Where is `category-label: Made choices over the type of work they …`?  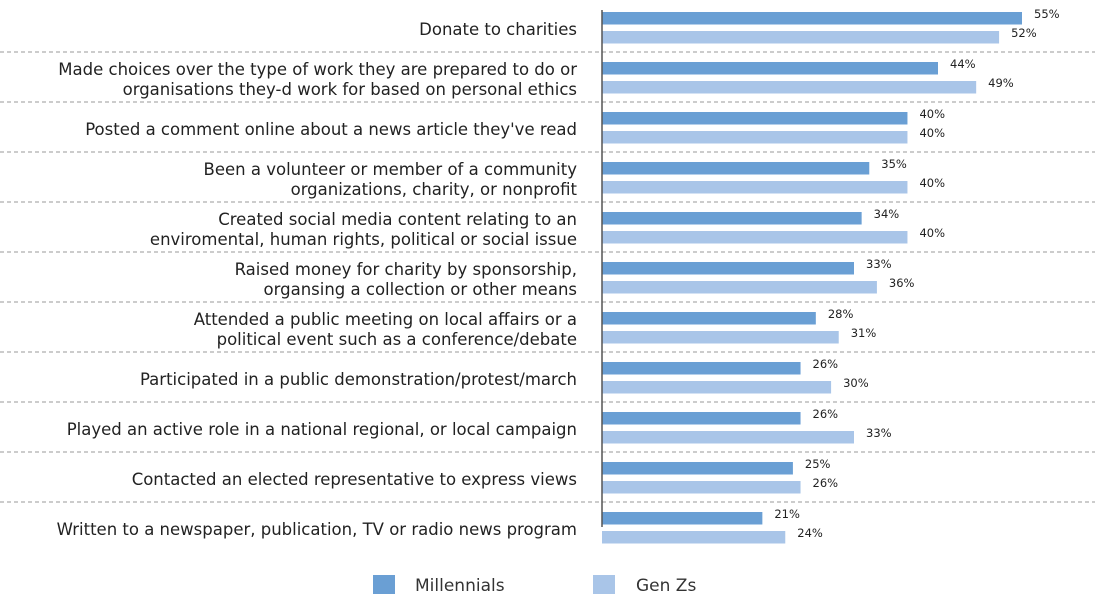
category-label: Made choices over the type of work they … is located at coordinates (317, 69).